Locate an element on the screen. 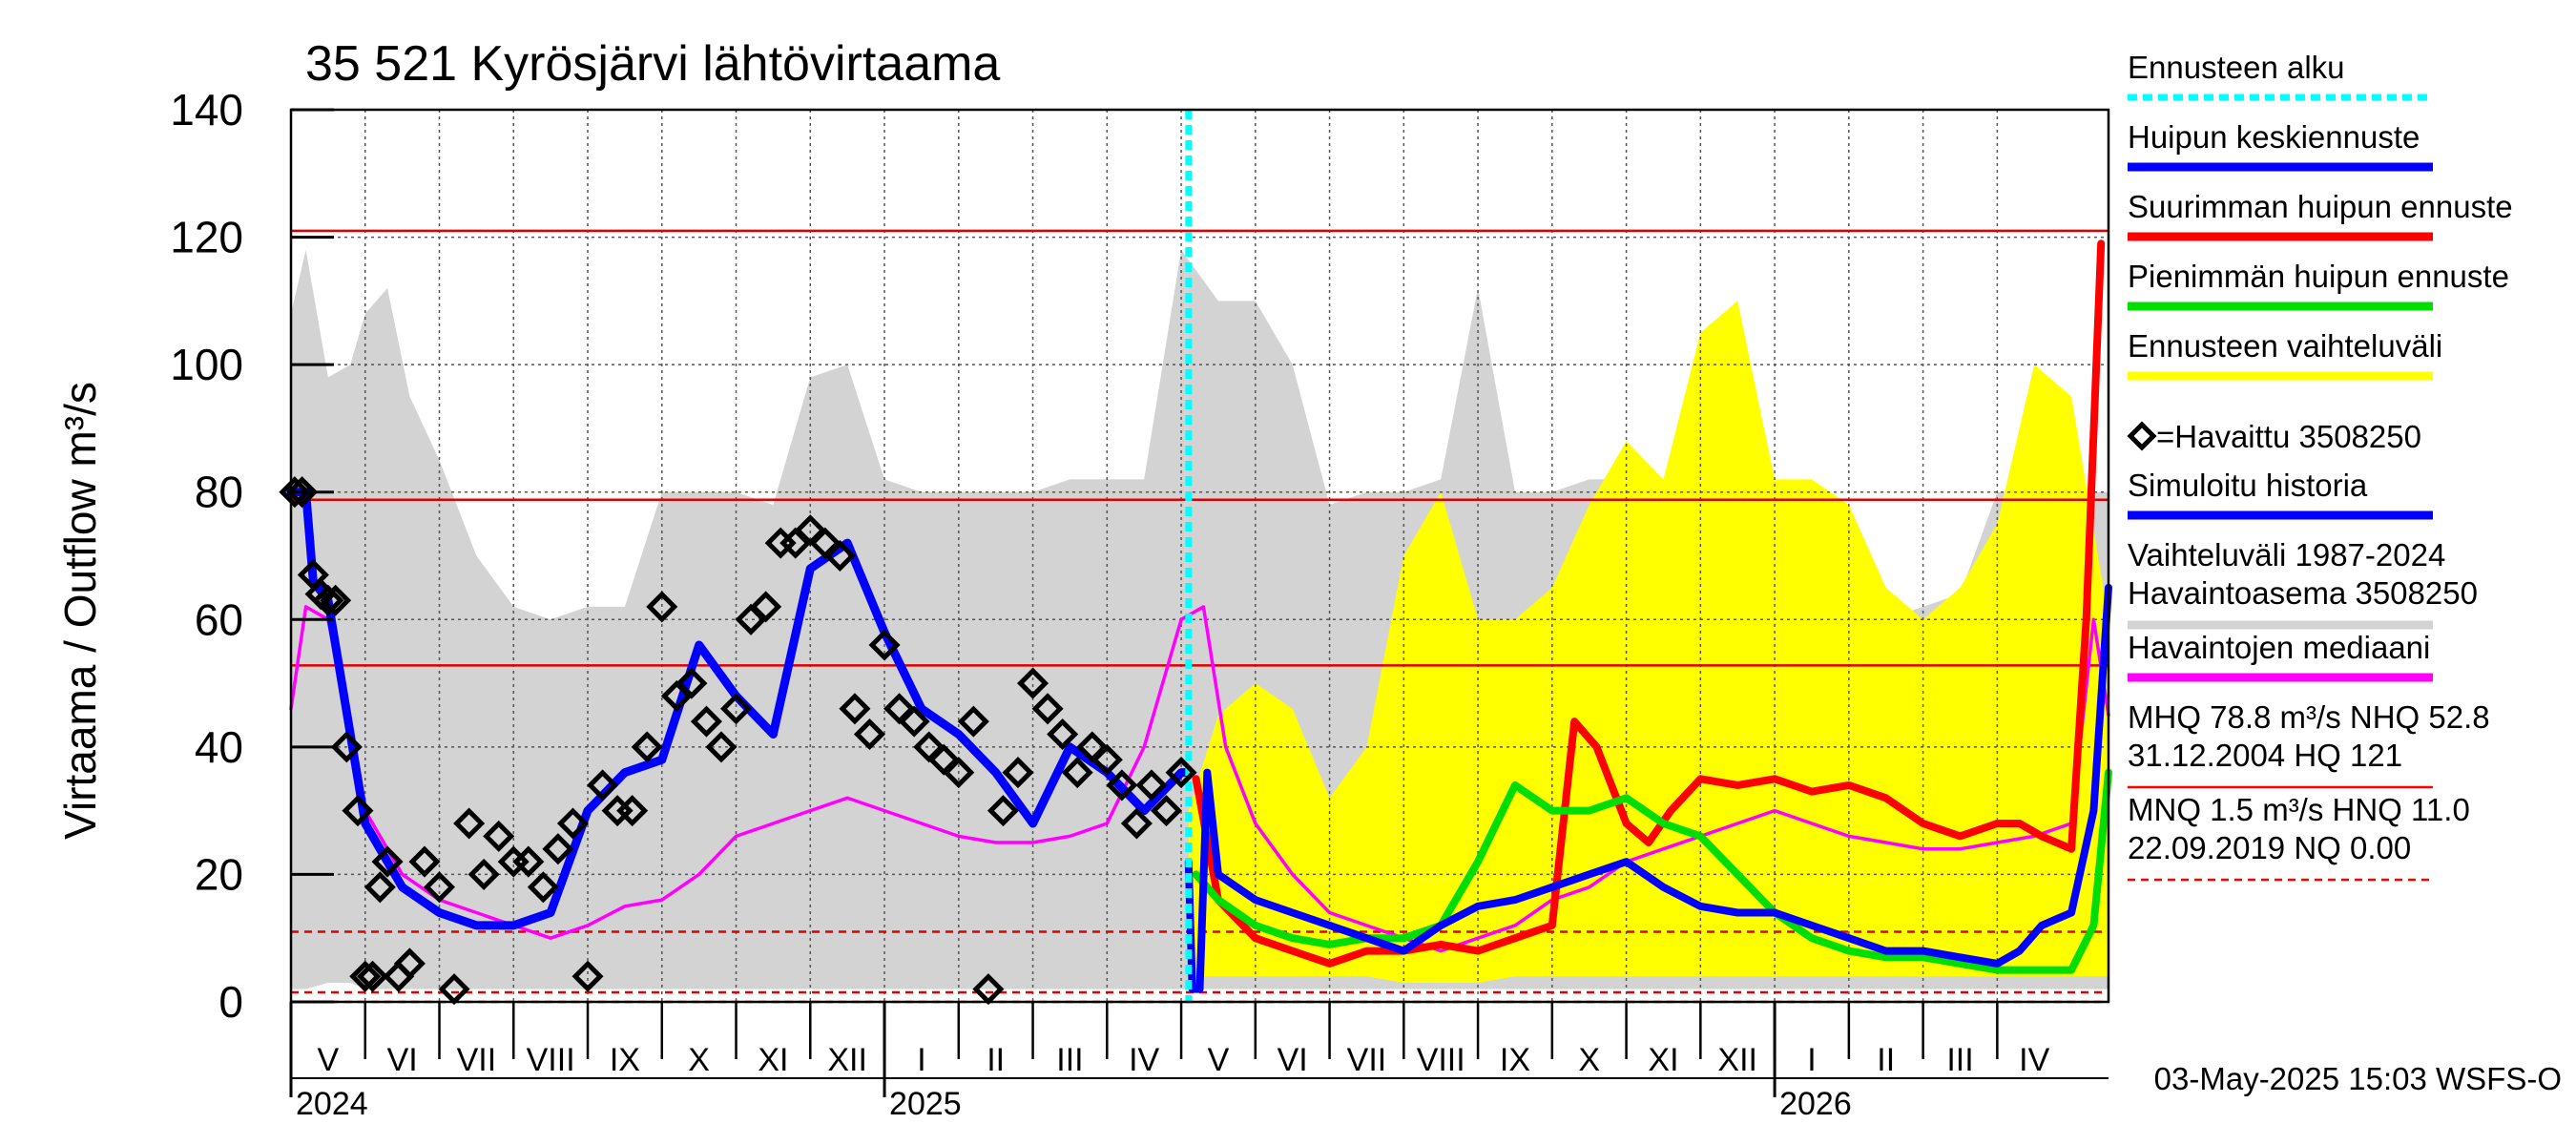  chart-title: 35 521 Kyrösjärvi lähtövirtaama is located at coordinates (652, 64).